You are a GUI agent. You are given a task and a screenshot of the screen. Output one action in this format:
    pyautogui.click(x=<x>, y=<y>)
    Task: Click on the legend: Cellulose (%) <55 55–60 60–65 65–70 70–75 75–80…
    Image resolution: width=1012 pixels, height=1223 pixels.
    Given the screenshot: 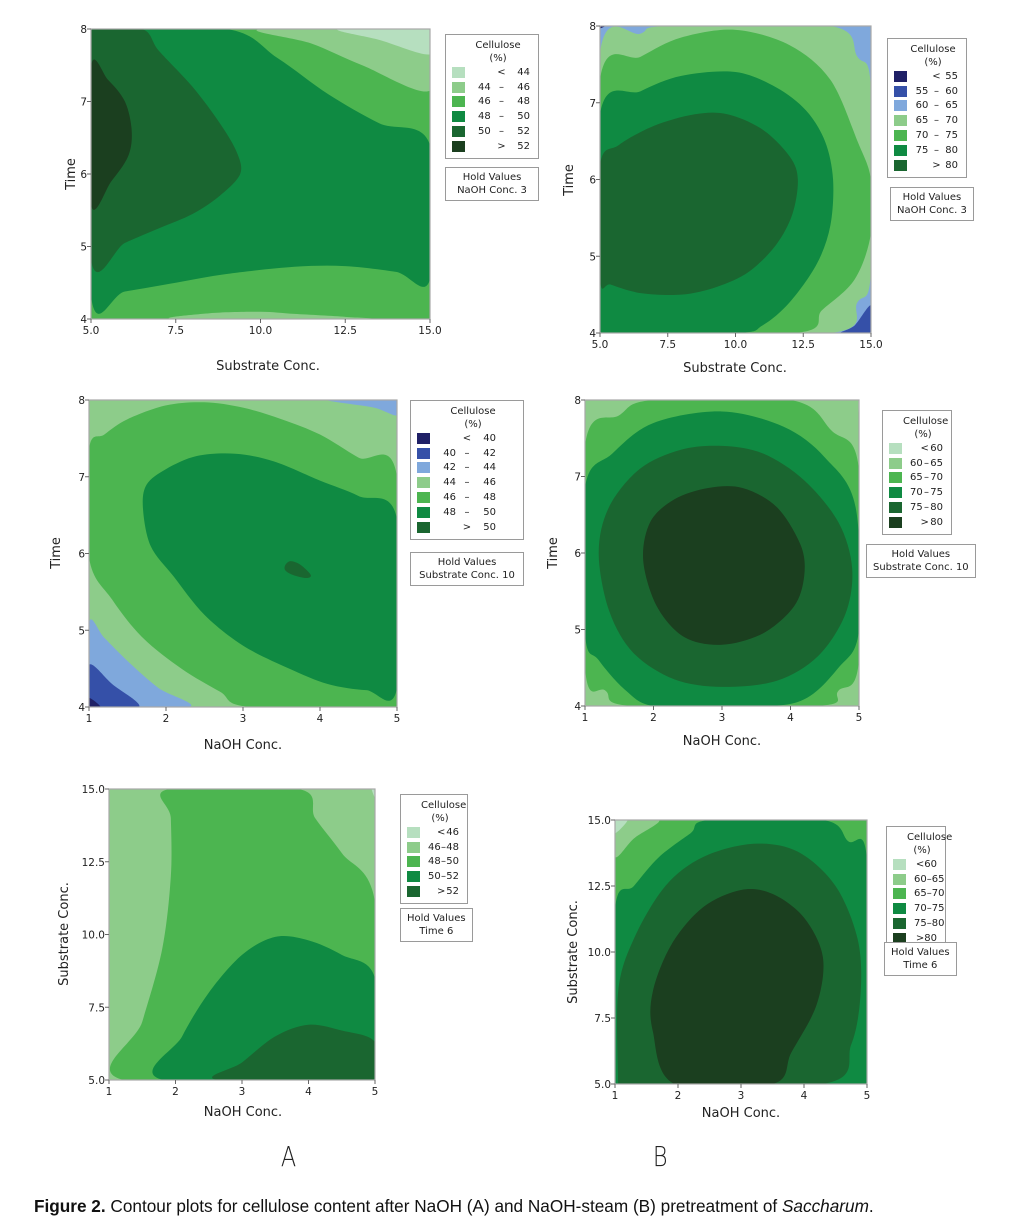 What is the action you would take?
    pyautogui.click(x=927, y=108)
    